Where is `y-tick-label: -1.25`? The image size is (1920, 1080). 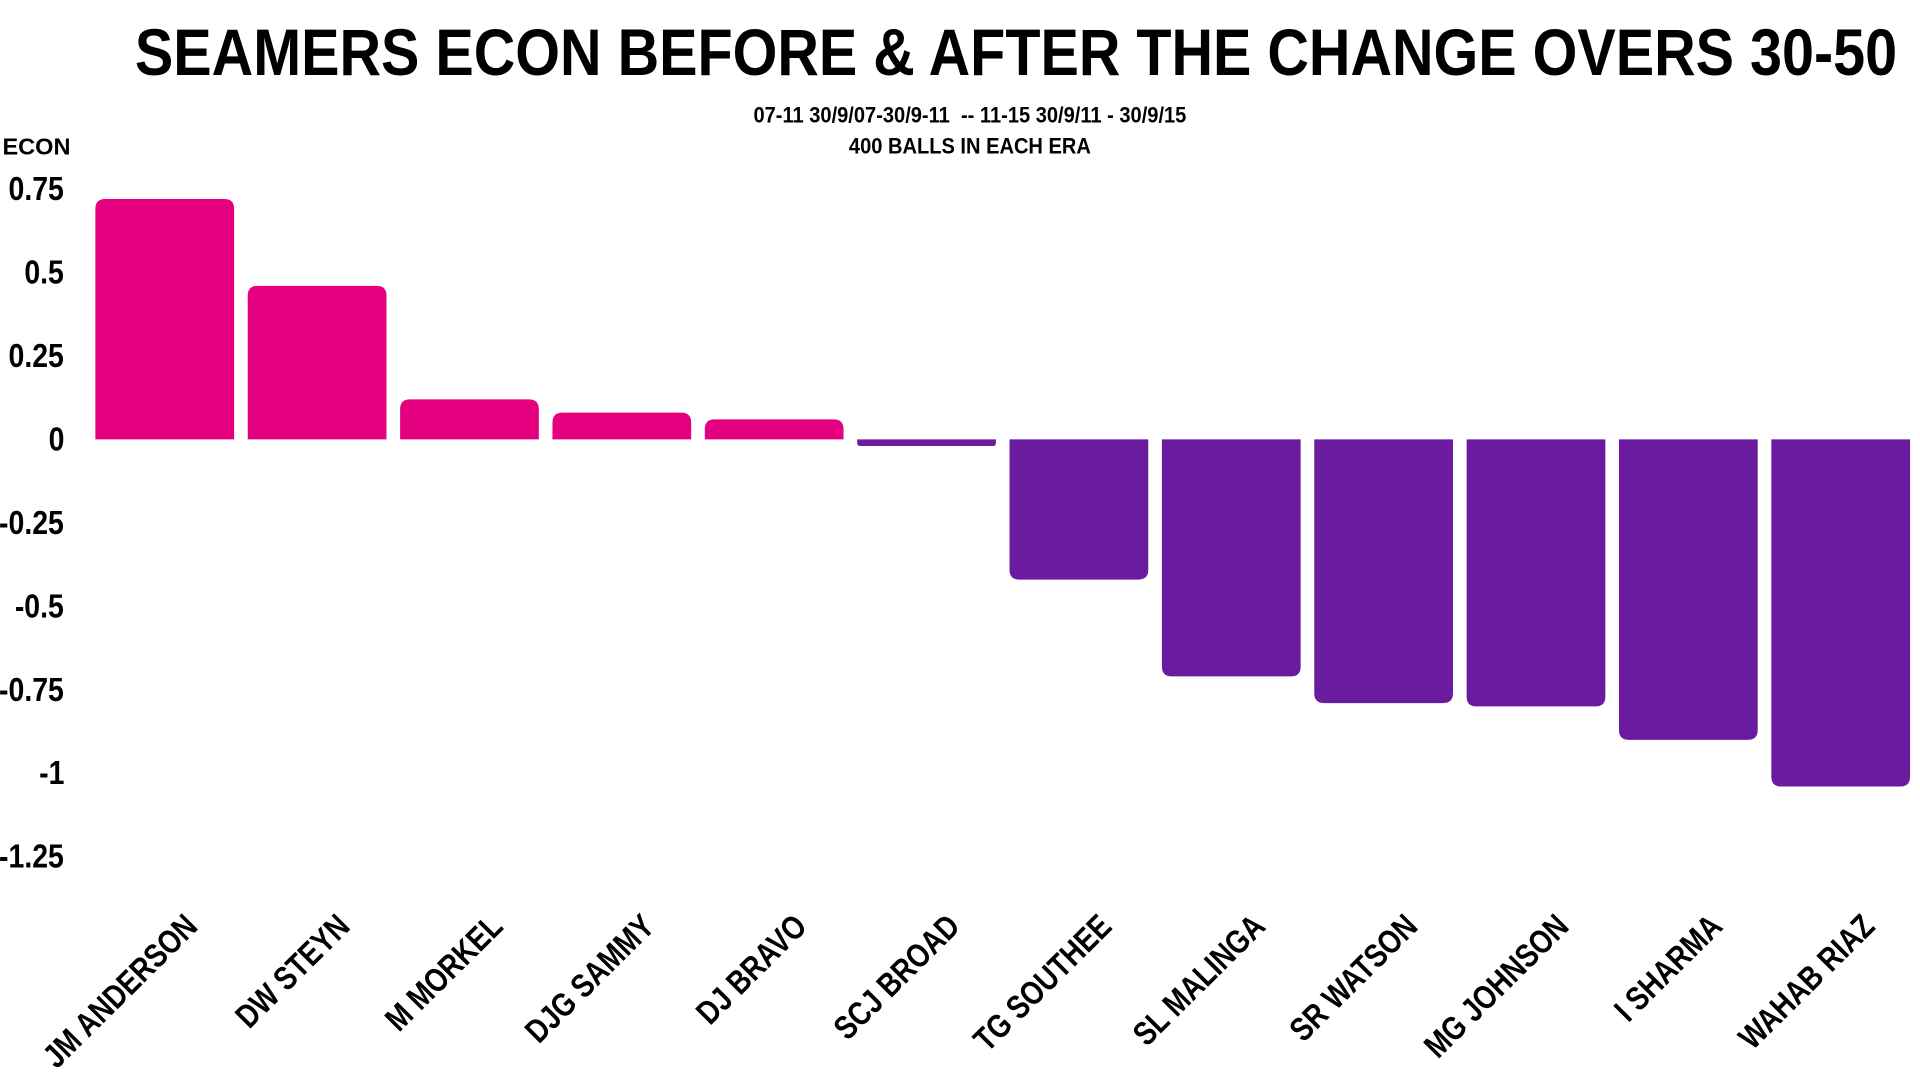 y-tick-label: -1.25 is located at coordinates (32, 857).